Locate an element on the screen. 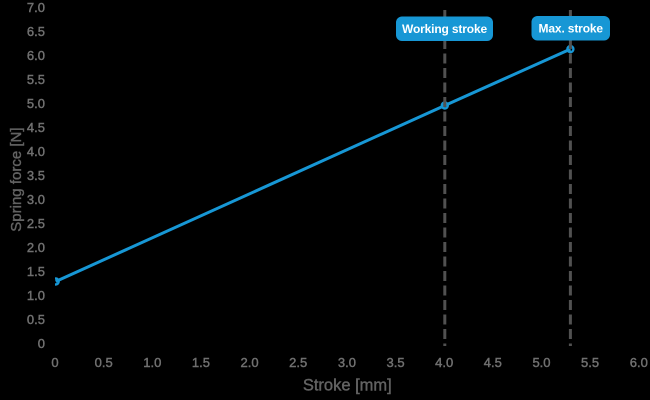 The width and height of the screenshot is (650, 400). svg-text: Stroke [mm] is located at coordinates (347, 386).